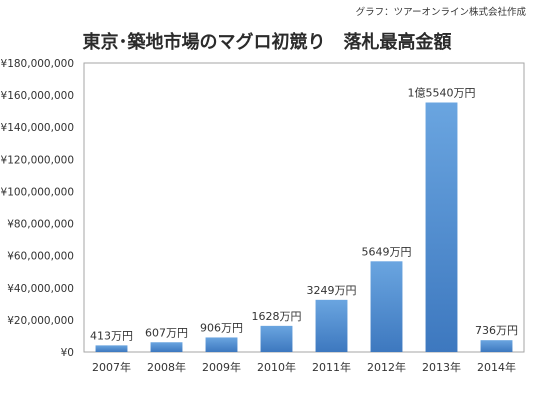 The image size is (534, 400). Describe the element at coordinates (37, 128) in the screenshot. I see `y-tick-label: ¥140,000,000` at that location.